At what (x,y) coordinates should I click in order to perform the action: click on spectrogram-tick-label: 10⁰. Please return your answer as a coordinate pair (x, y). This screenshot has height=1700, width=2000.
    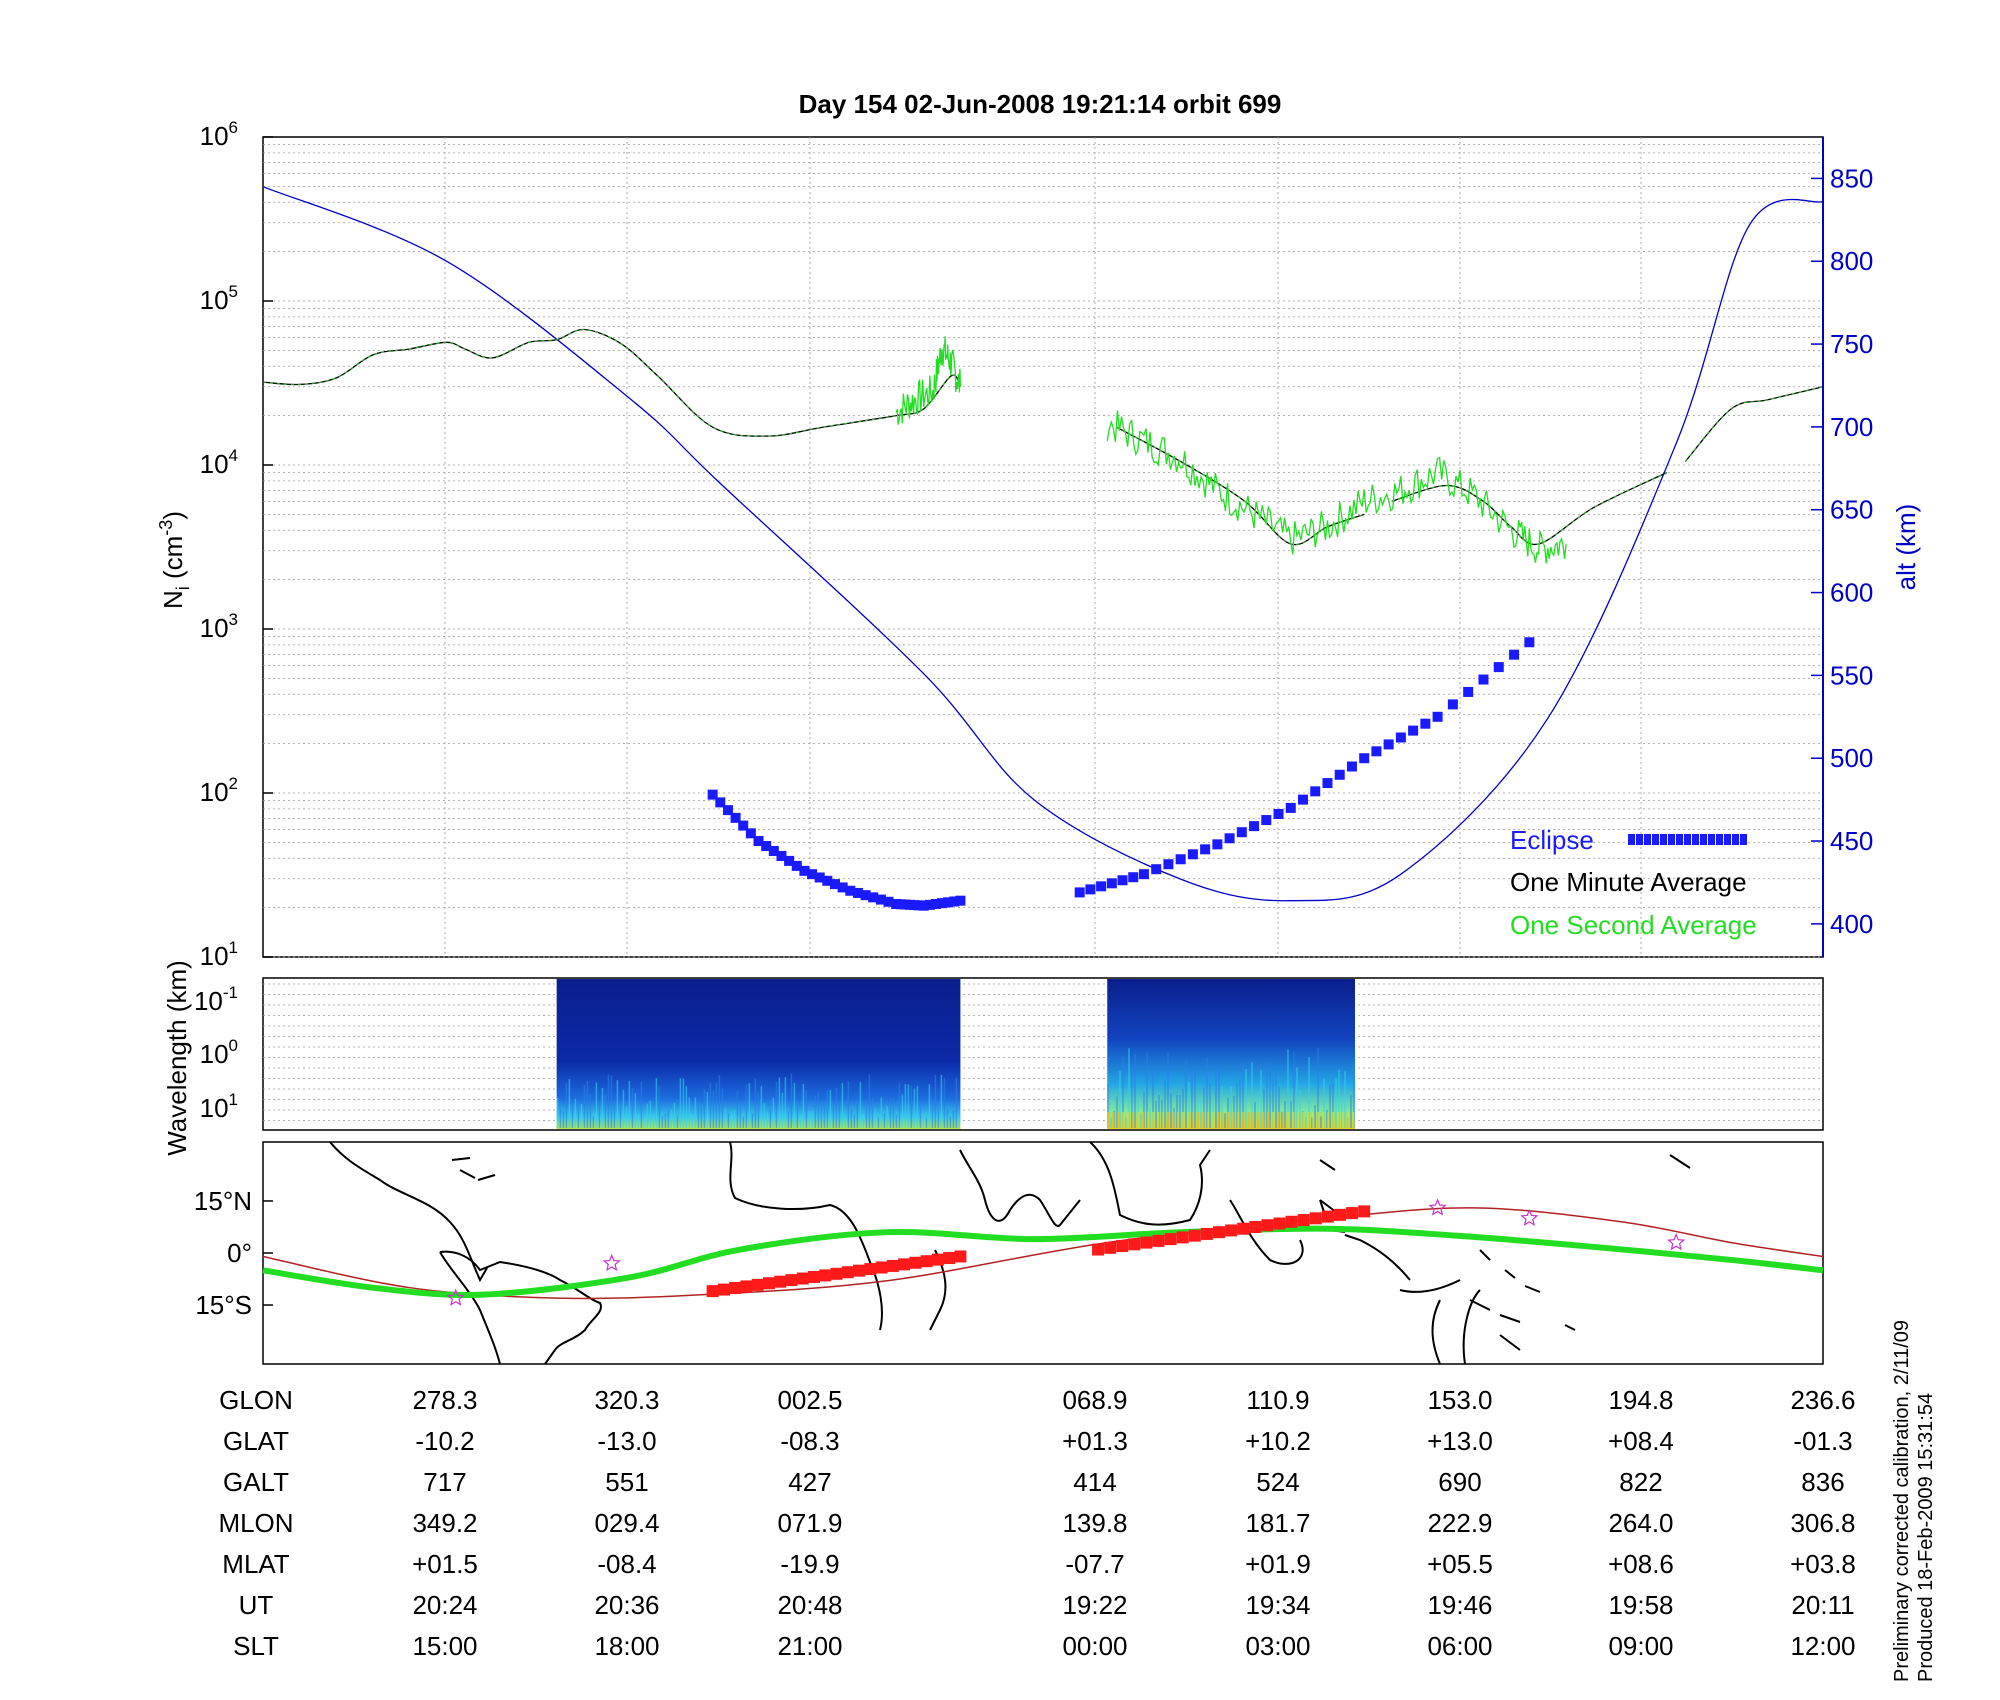
    Looking at the image, I should click on (219, 1052).